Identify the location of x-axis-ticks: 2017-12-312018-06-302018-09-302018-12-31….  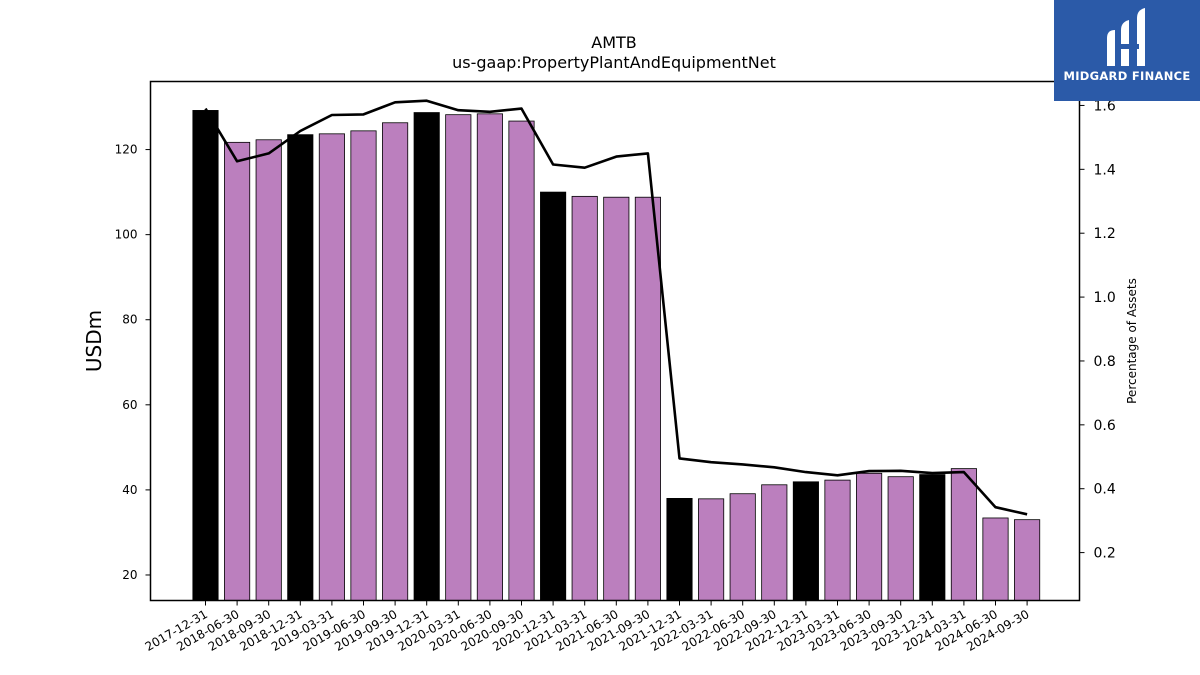
(587, 627).